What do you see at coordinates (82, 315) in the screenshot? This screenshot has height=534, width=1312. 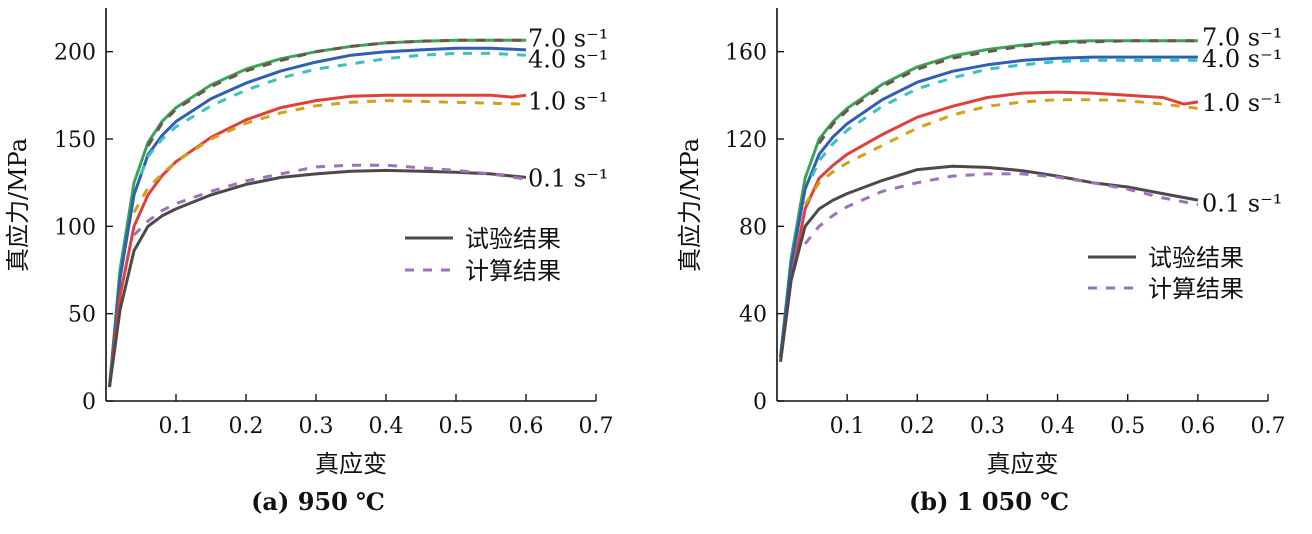 I see `y-tick-label: 50` at bounding box center [82, 315].